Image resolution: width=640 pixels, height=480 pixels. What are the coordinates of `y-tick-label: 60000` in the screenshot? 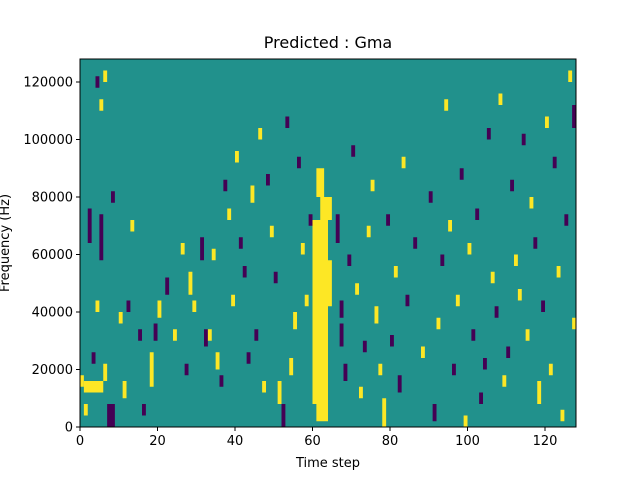 It's located at (52, 255).